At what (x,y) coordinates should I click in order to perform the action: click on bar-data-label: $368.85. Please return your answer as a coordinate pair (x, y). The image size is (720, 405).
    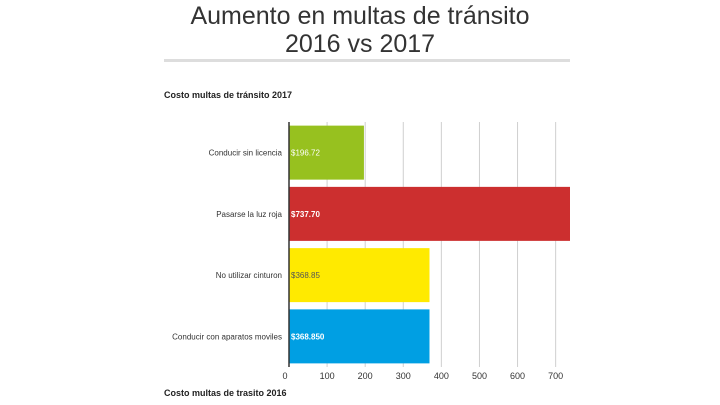
    Looking at the image, I should click on (305, 275).